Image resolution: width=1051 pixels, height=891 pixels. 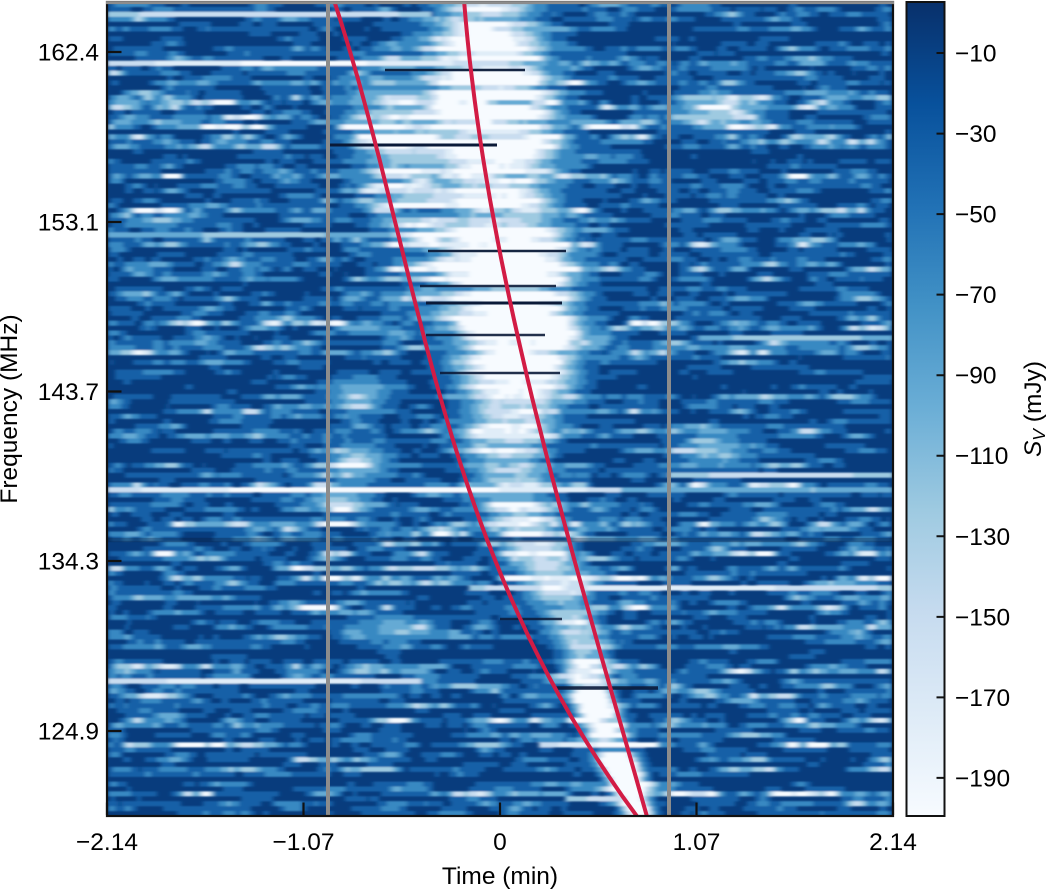 I want to click on svg-text: 143.7, so click(x=68, y=392).